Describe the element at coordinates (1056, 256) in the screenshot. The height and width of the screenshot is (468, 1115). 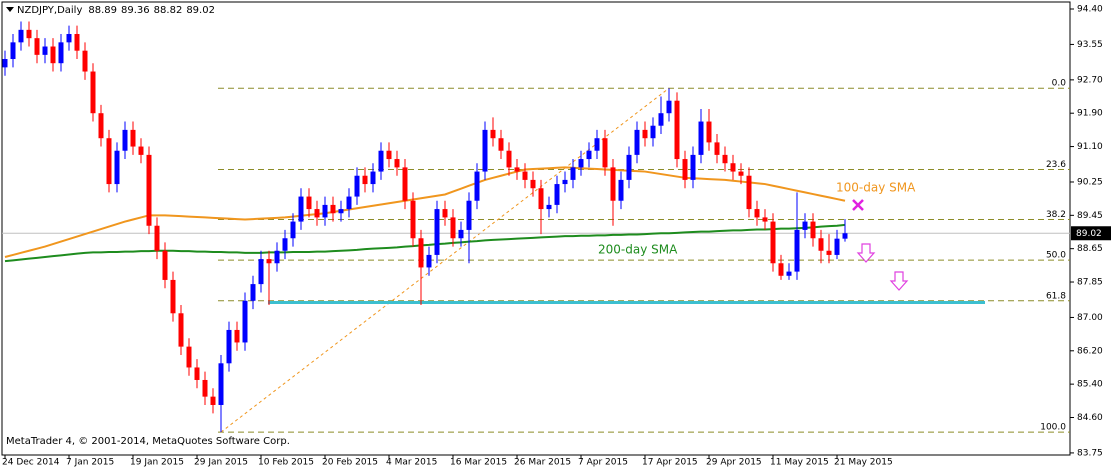
I see `fib-label: 50.0` at that location.